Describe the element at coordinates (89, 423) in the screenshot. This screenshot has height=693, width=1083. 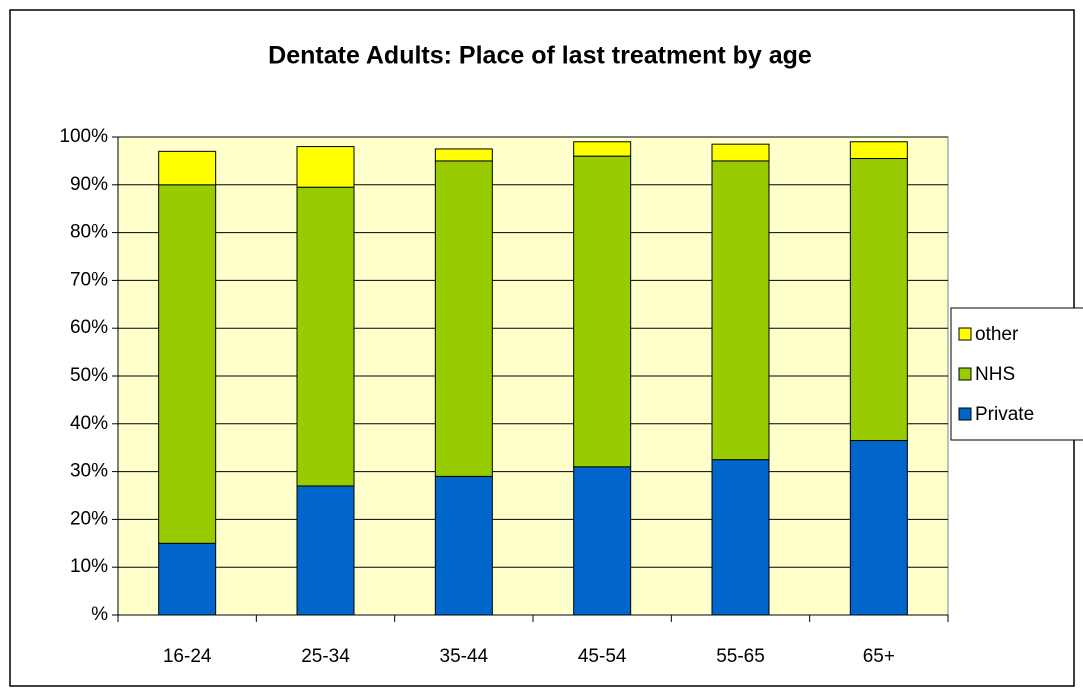
I see `y-tick-label: 40%` at that location.